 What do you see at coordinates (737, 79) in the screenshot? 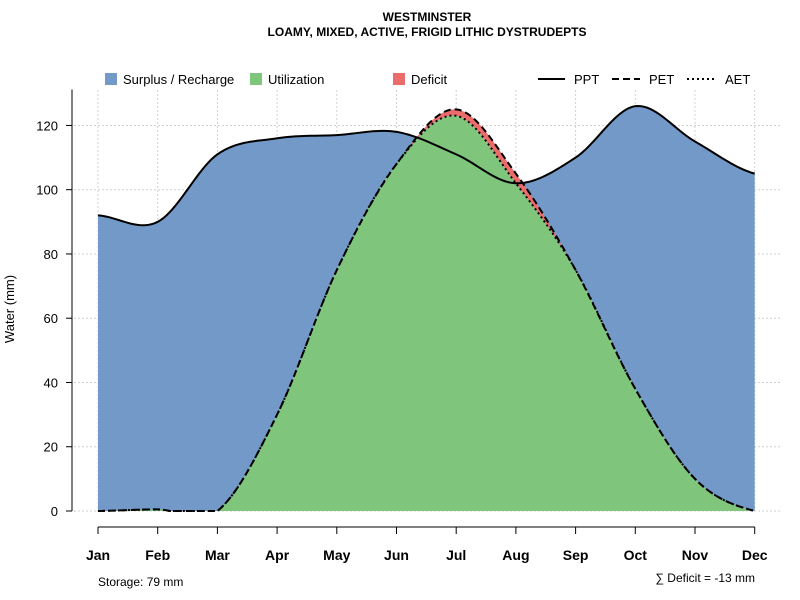
I see `legend-label-aet: AET` at bounding box center [737, 79].